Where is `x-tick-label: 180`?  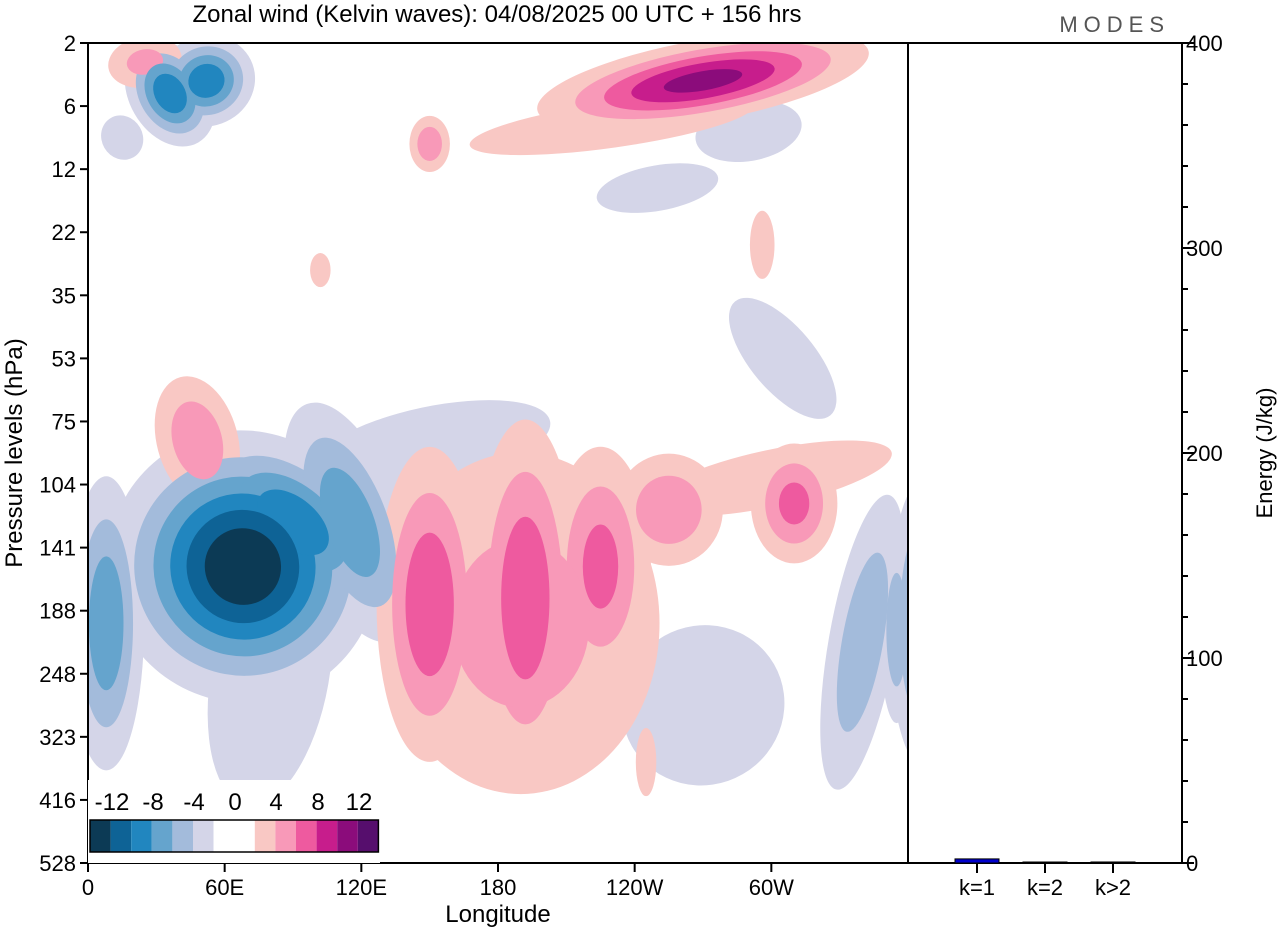 x-tick-label: 180 is located at coordinates (498, 887).